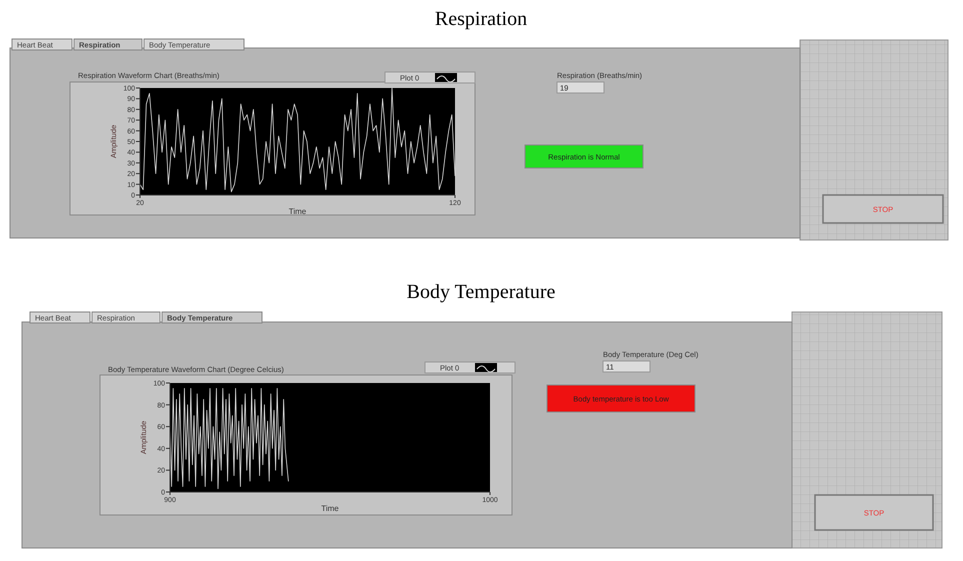 The width and height of the screenshot is (963, 561). What do you see at coordinates (481, 292) in the screenshot?
I see `chart-title: Body Temperature` at bounding box center [481, 292].